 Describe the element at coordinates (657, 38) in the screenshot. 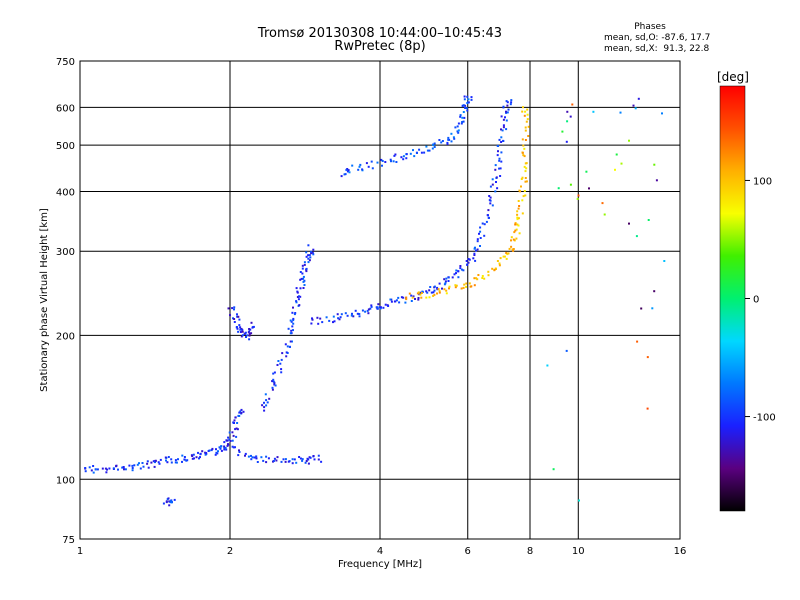

I see `phases-o-stats: mean, sd,O: -87.6, 17.7` at that location.